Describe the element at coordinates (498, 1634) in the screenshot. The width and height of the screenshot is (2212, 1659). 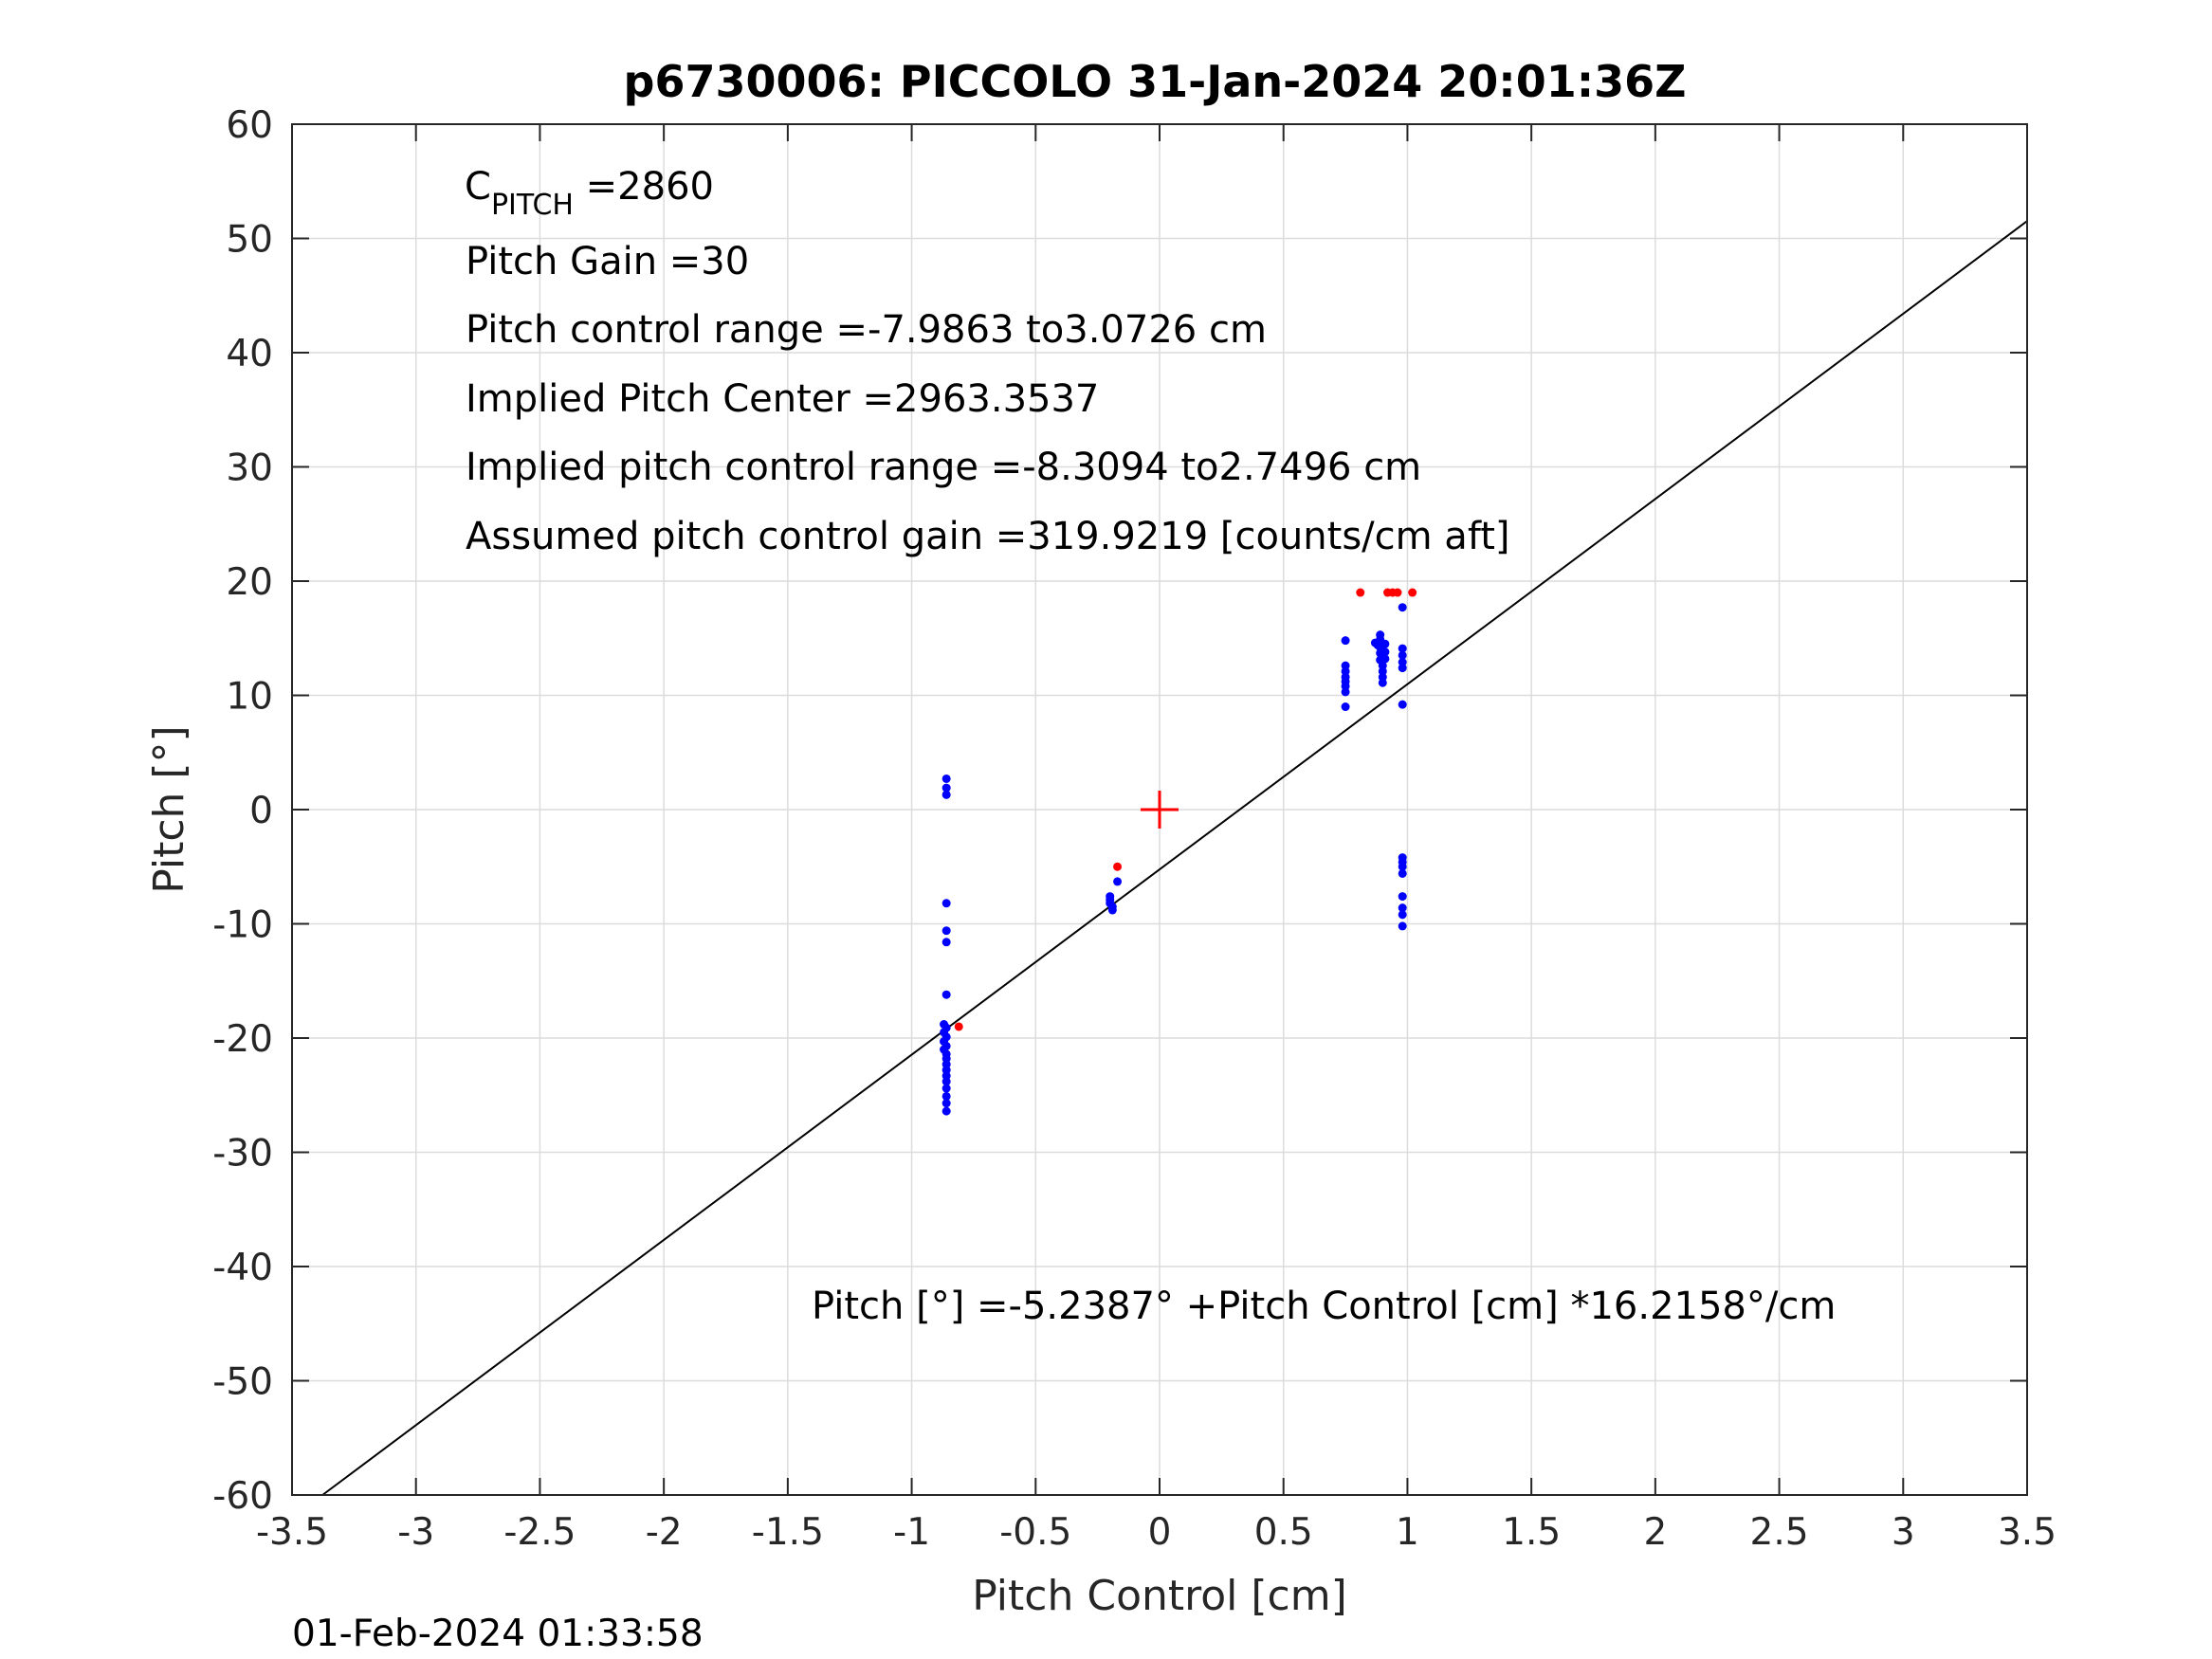
I see `footer-timestamp: 01-Feb-2024 01:33:58` at that location.